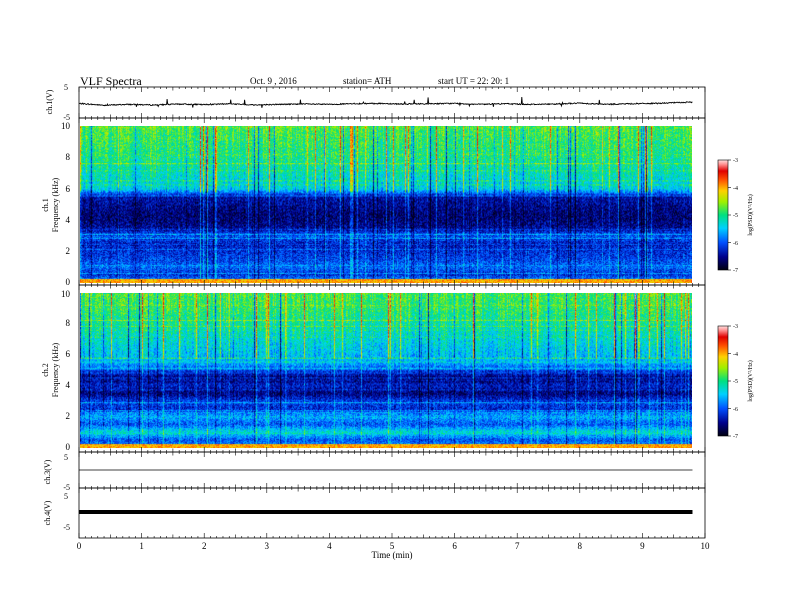 The width and height of the screenshot is (792, 612). I want to click on ch1-ytick-10: 10, so click(66, 126).